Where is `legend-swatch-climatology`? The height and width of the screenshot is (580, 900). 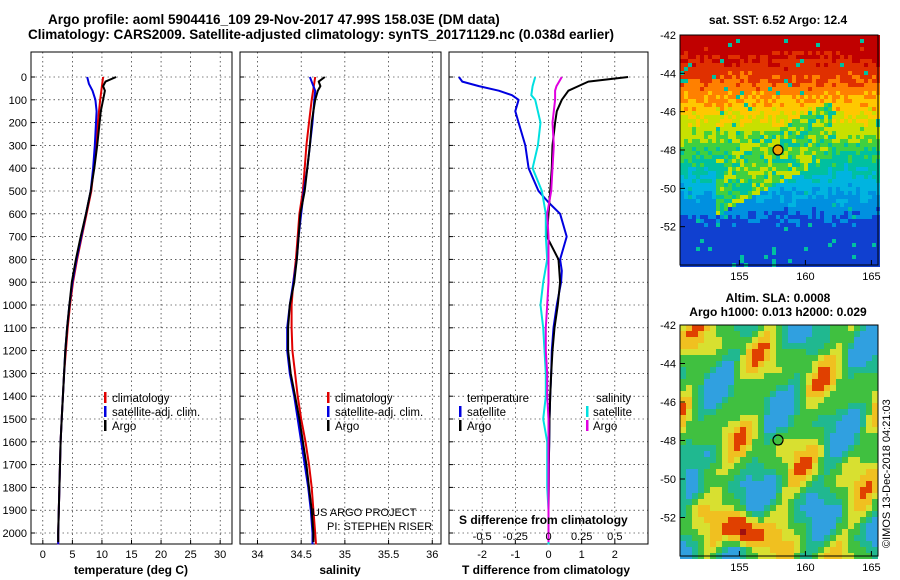
legend-swatch-climatology is located at coordinates (328, 397).